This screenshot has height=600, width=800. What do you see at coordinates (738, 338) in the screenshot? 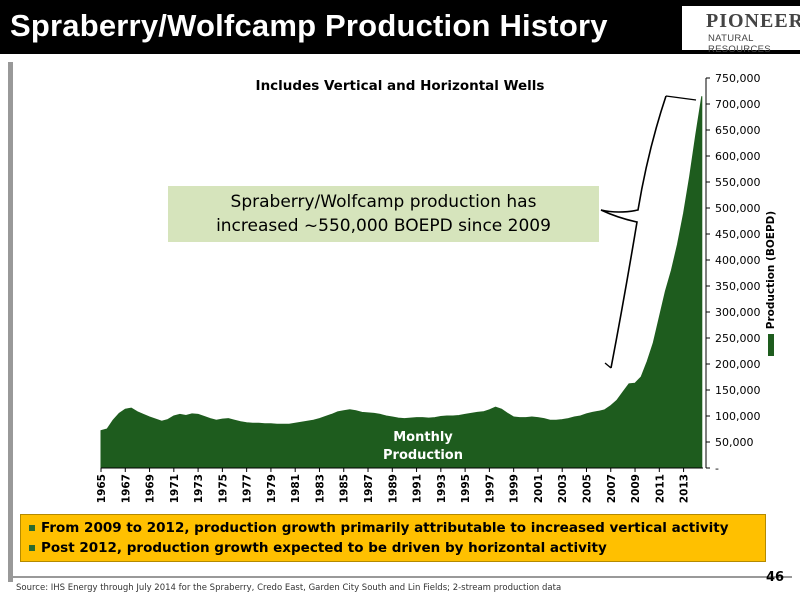
I see `y-tick-label: 250,000` at bounding box center [738, 338].